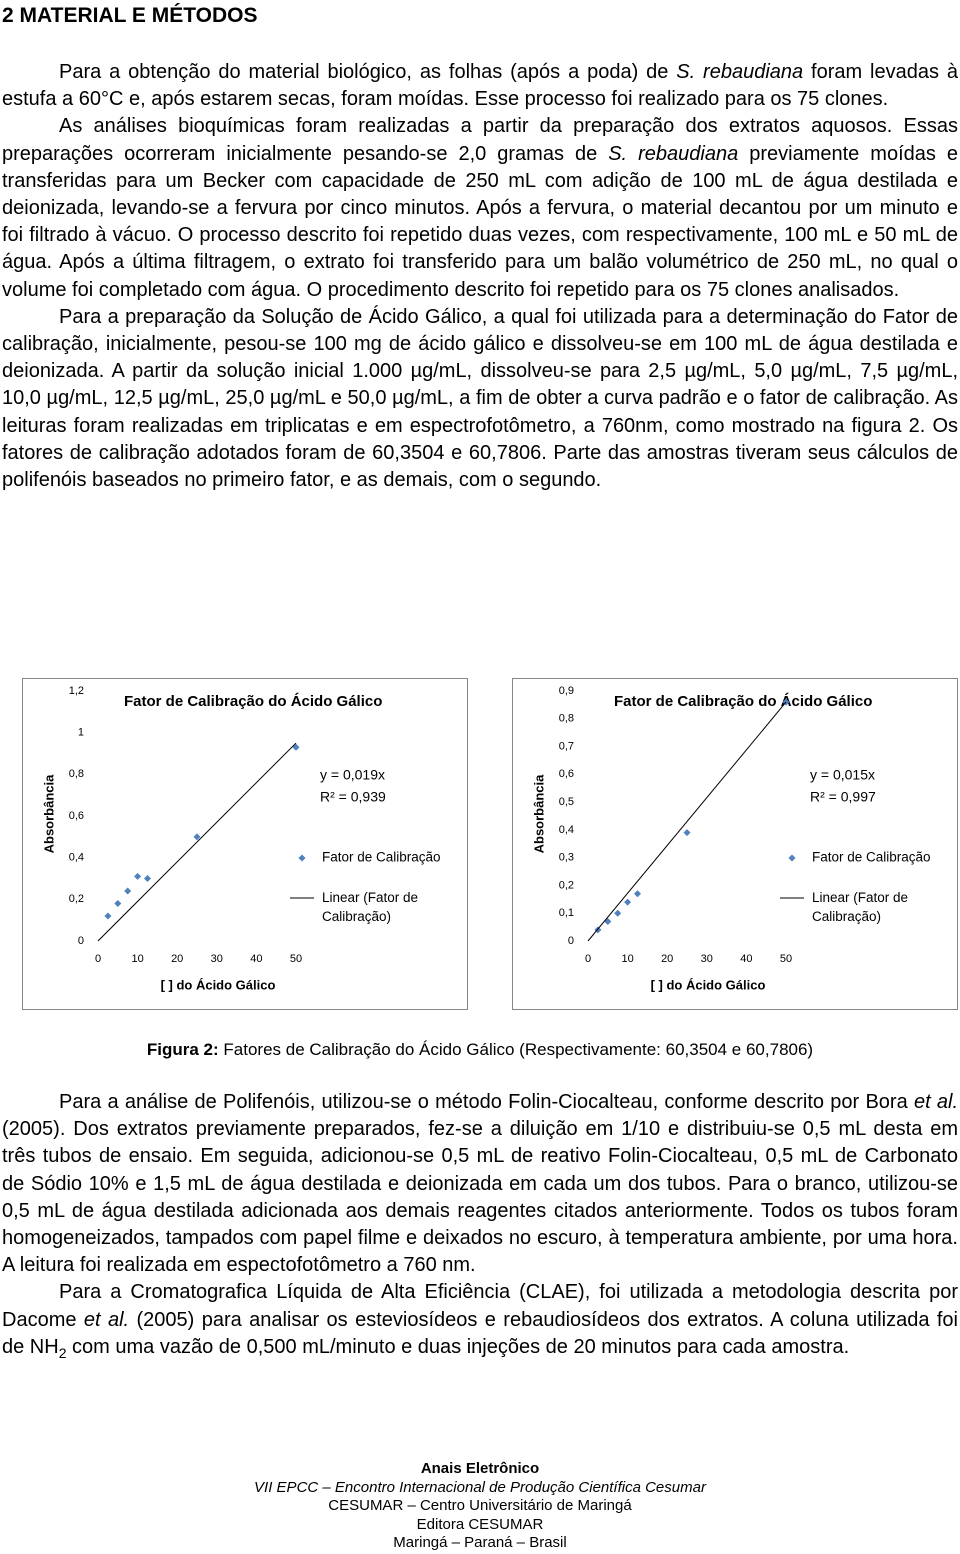  I want to click on footer-line: Maringá – Paraná – Brasil, so click(480, 1543).